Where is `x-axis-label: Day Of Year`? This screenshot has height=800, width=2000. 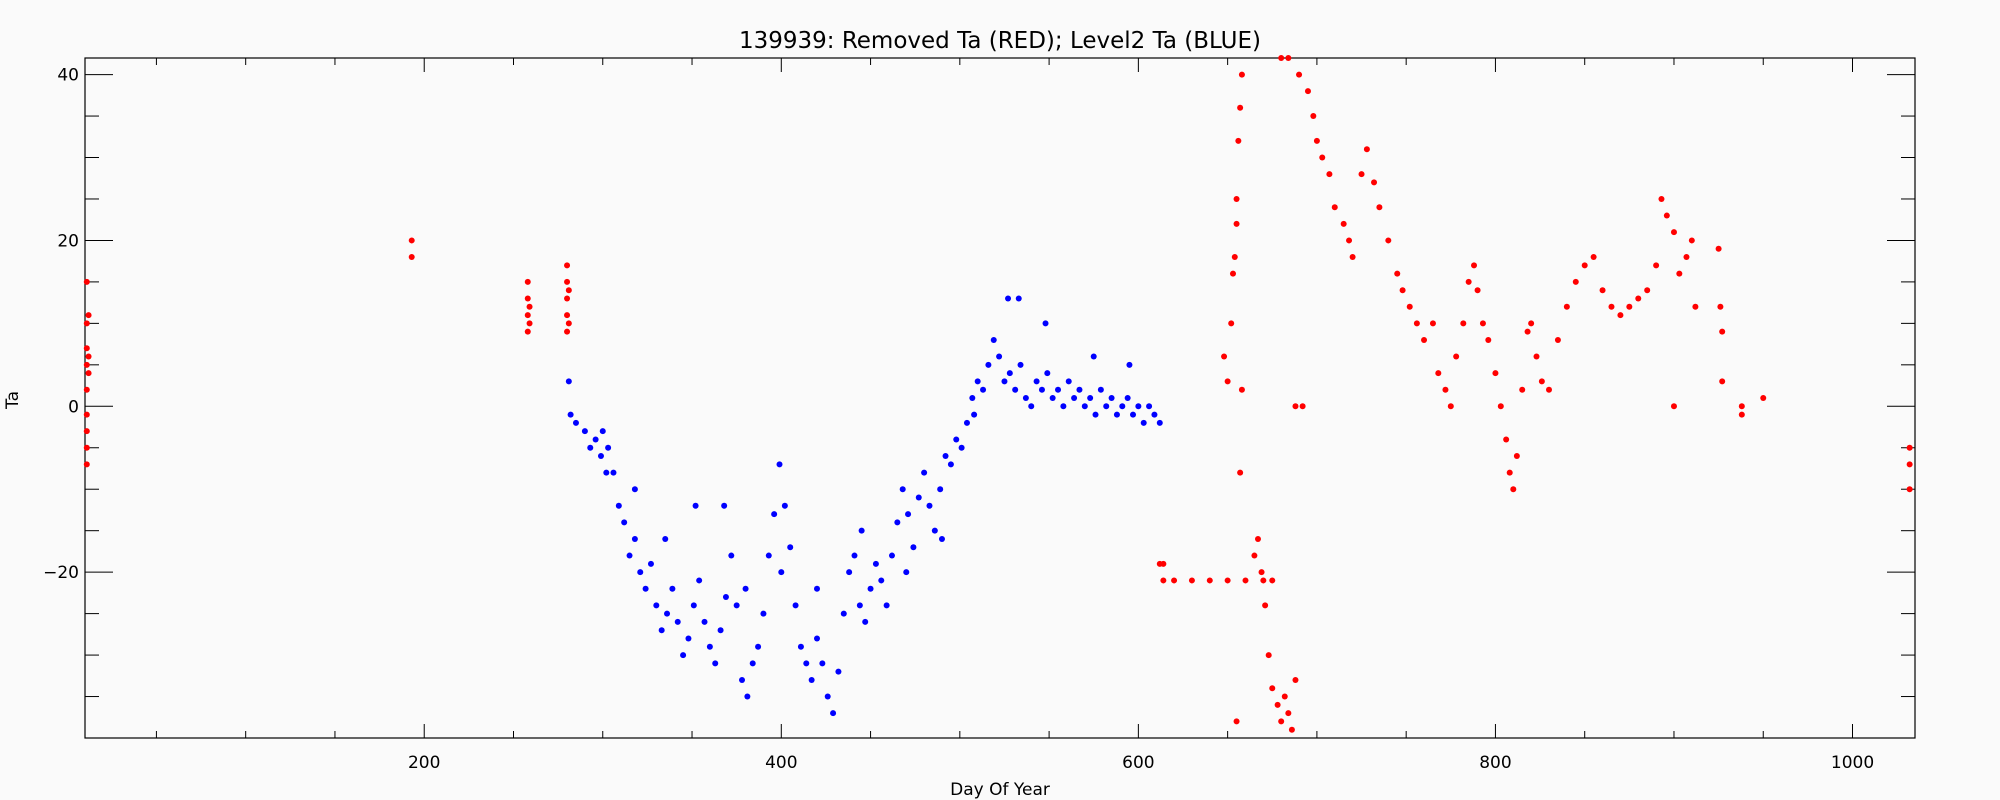 x-axis-label: Day Of Year is located at coordinates (1000, 790).